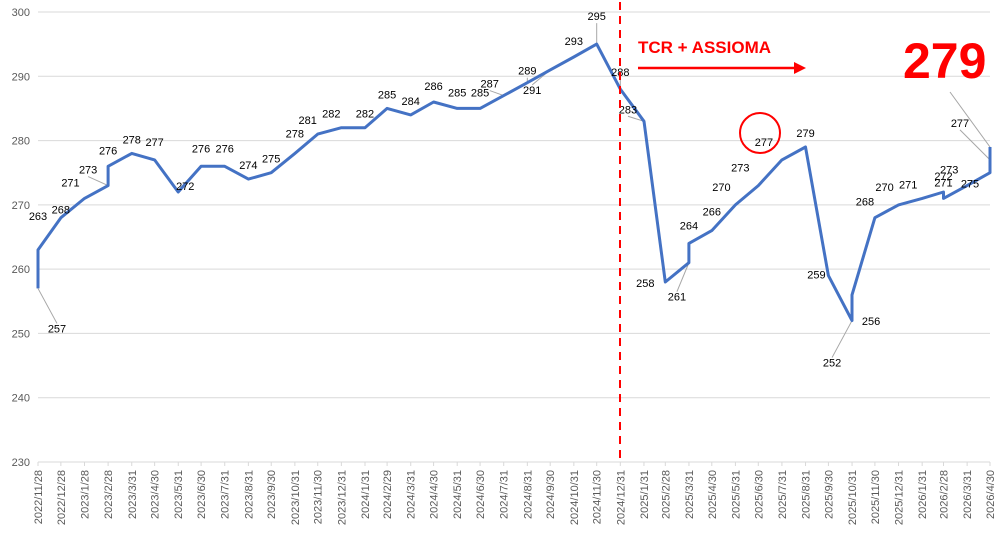 The width and height of the screenshot is (1002, 534). I want to click on data-label: 268, so click(61, 211).